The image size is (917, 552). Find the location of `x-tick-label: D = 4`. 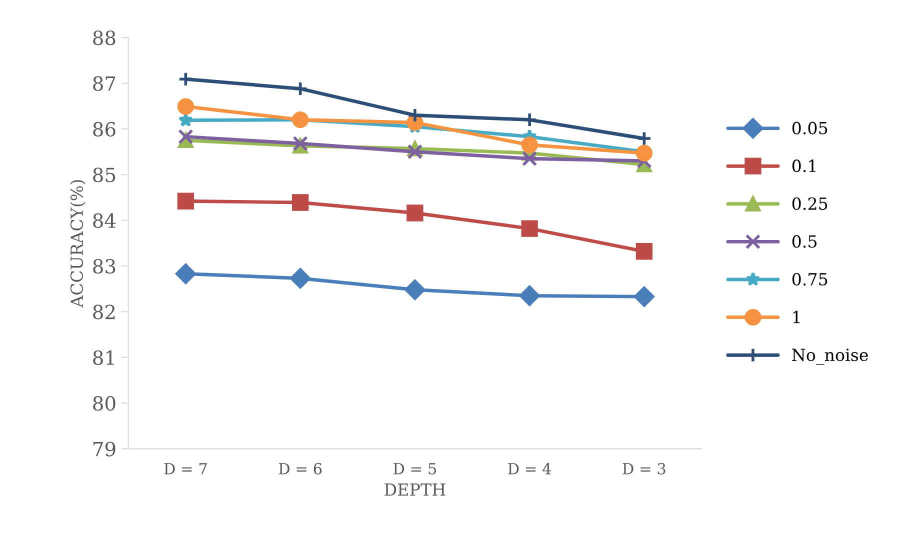

x-tick-label: D = 4 is located at coordinates (530, 468).